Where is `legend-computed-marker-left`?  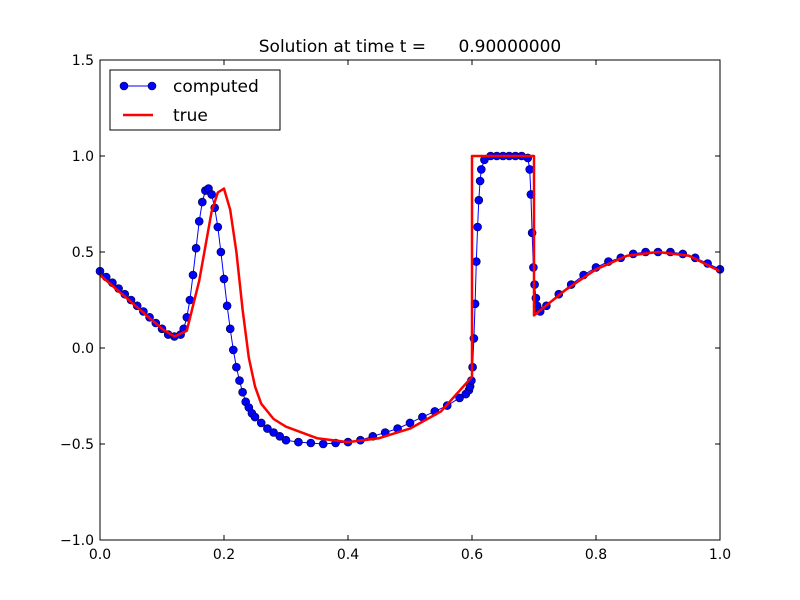 legend-computed-marker-left is located at coordinates (124, 86).